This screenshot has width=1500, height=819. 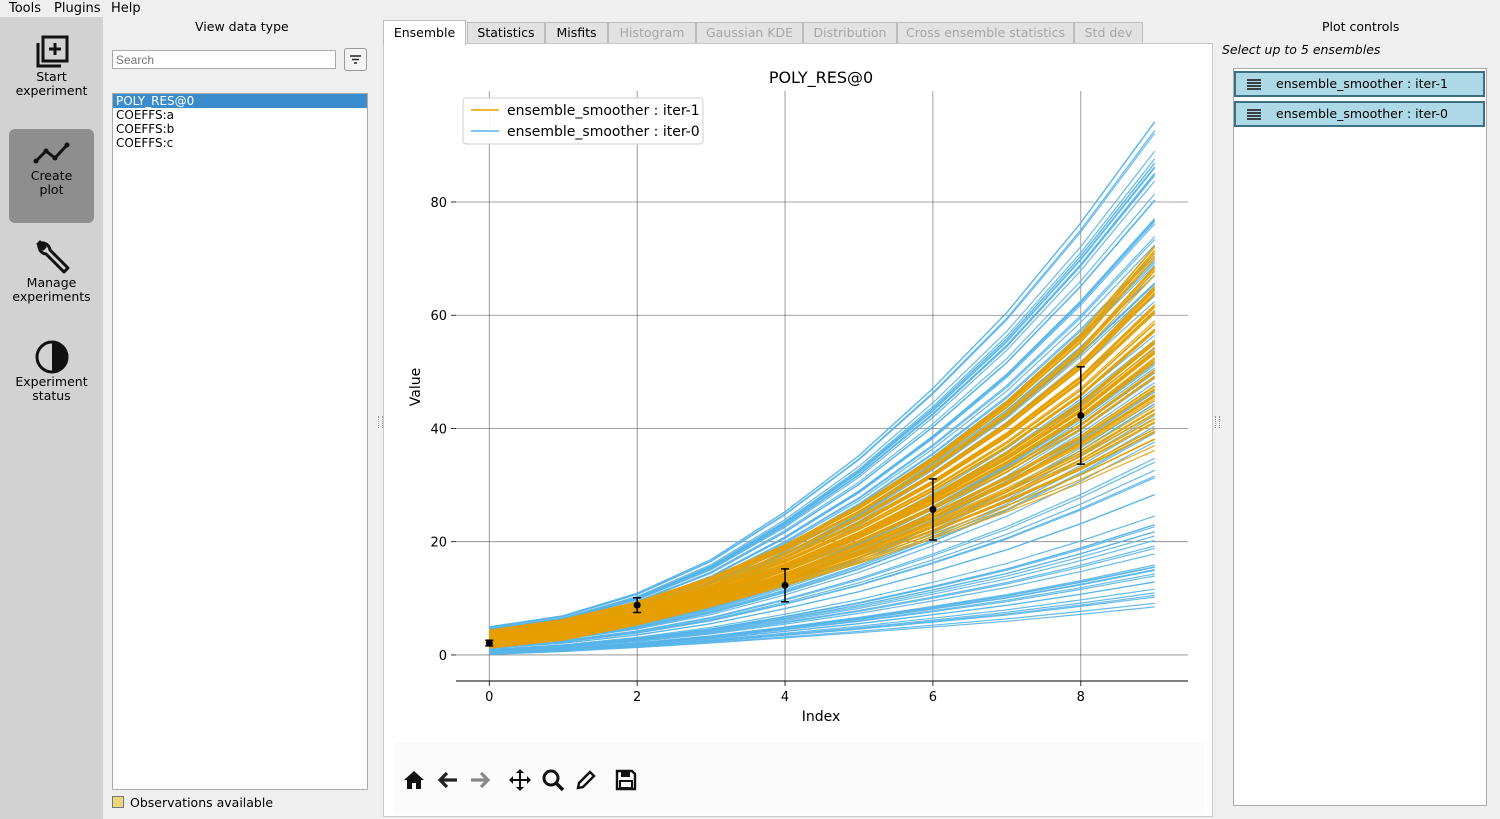 I want to click on save-icon, so click(x=626, y=780).